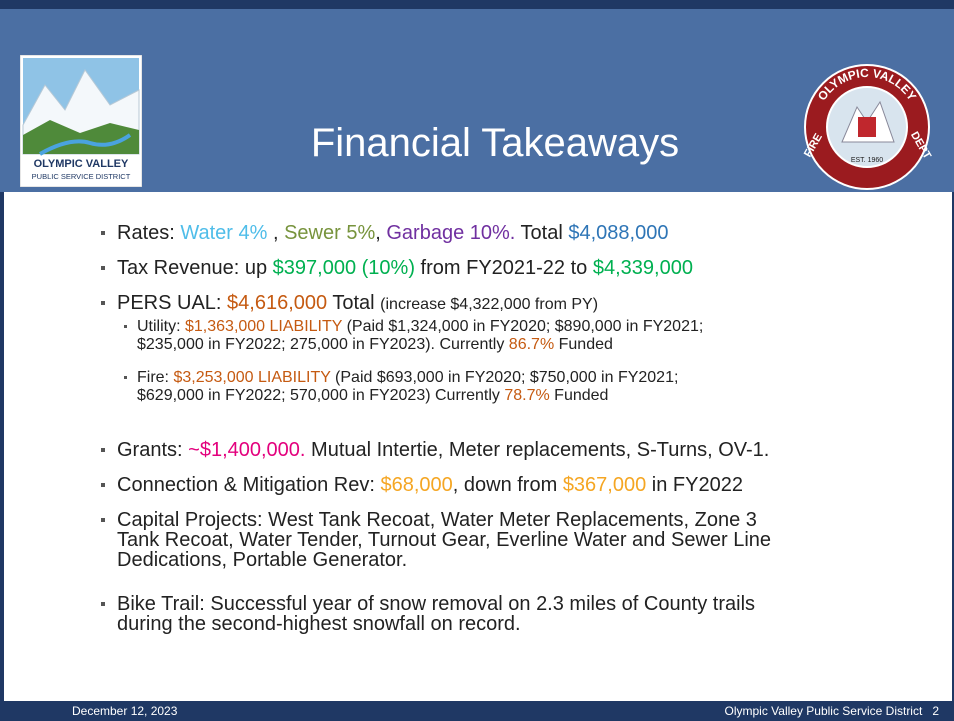 This screenshot has height=721, width=954. I want to click on text-run: Utility:, so click(161, 326).